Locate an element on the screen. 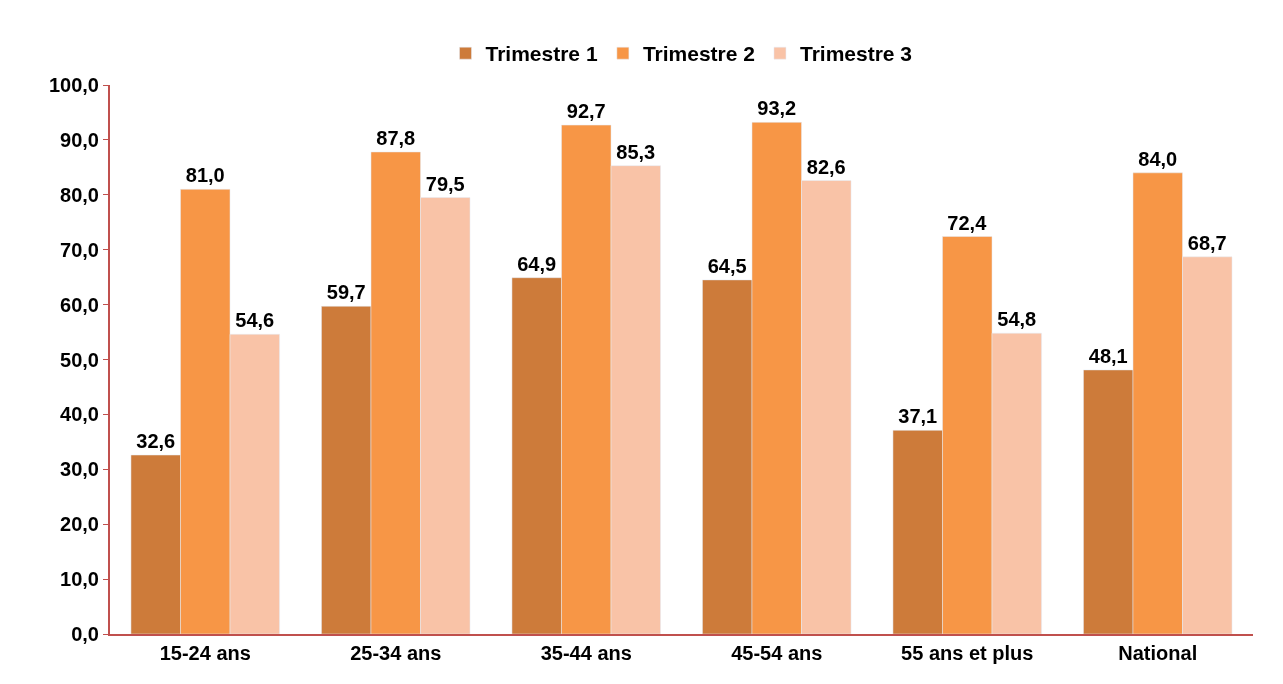 Image resolution: width=1283 pixels, height=684 pixels. data-label: 68,7 is located at coordinates (1207, 242).